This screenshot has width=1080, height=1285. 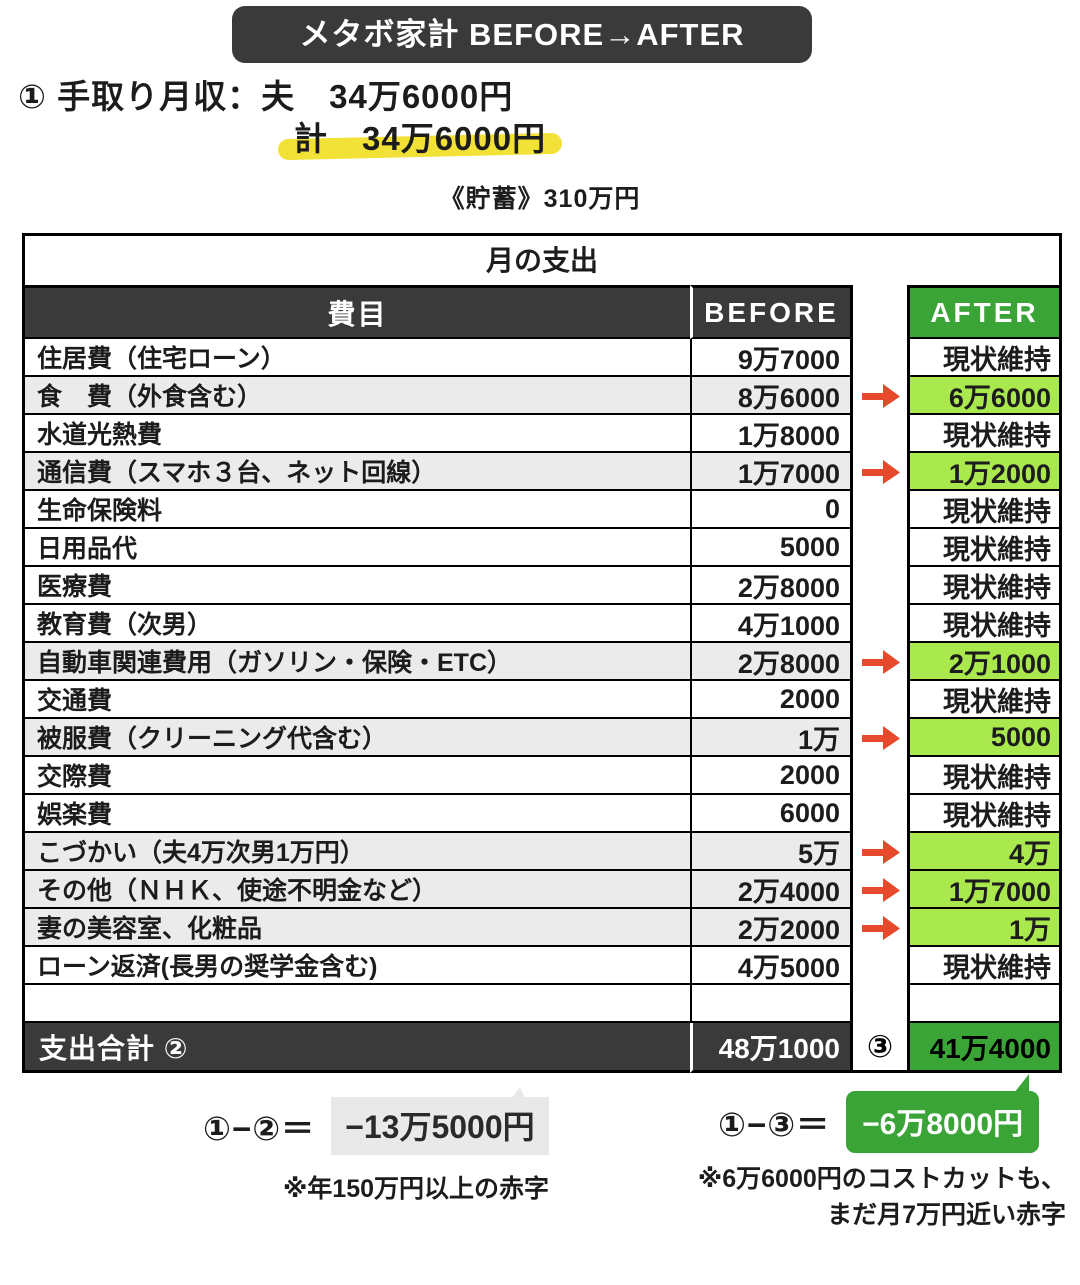 What do you see at coordinates (984, 1048) in the screenshot?
I see `total-after-value: 41万4000` at bounding box center [984, 1048].